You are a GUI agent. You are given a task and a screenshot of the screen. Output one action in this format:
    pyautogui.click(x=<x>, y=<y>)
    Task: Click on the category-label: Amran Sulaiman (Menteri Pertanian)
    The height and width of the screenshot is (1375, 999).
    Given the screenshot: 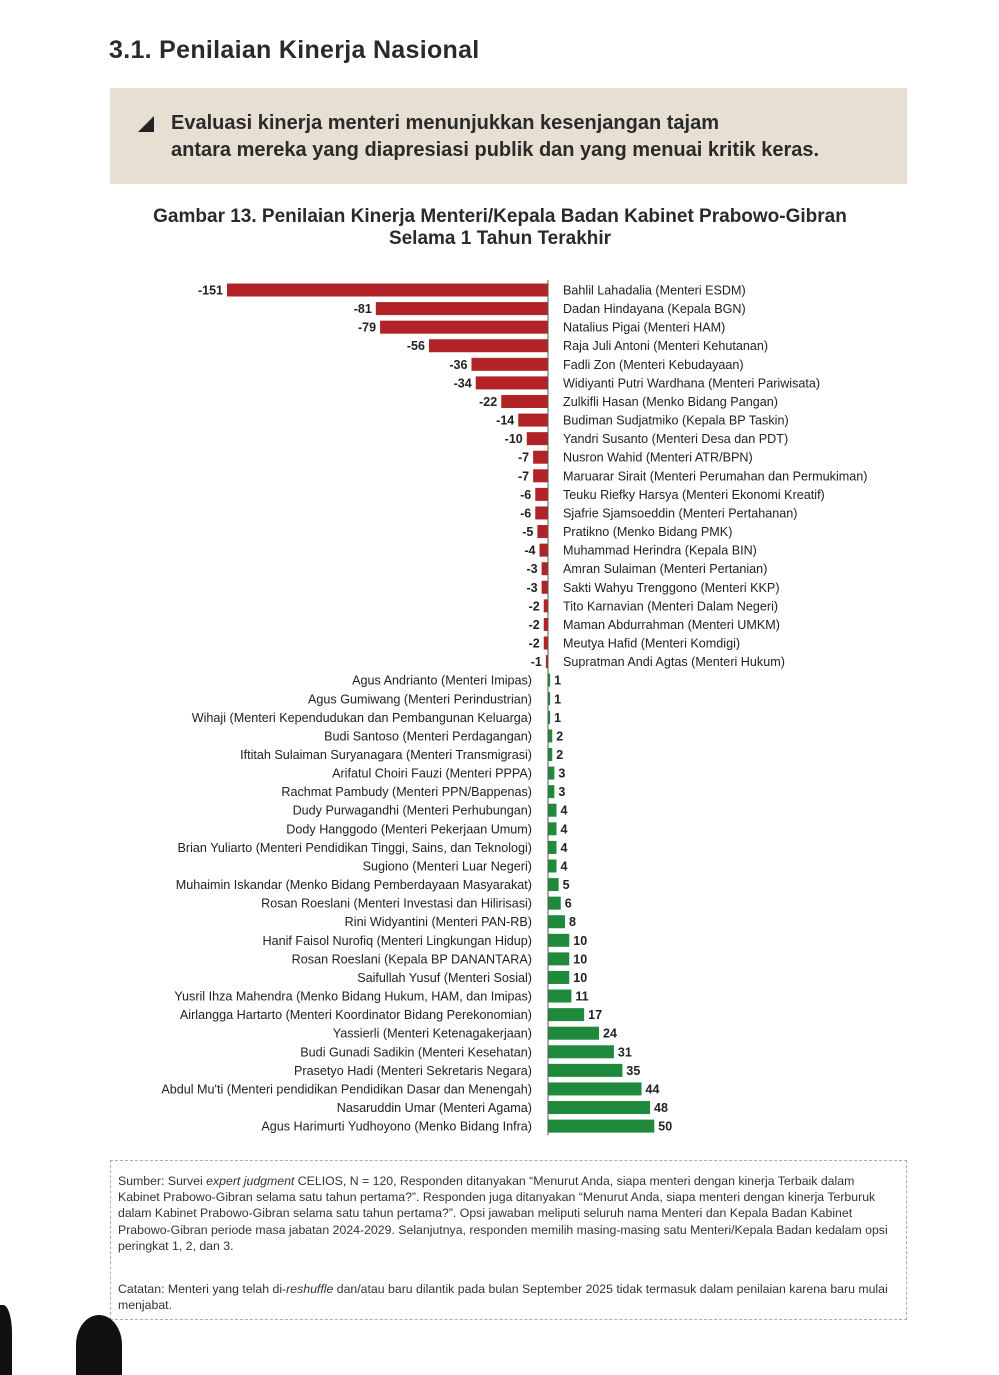 What is the action you would take?
    pyautogui.click(x=665, y=569)
    